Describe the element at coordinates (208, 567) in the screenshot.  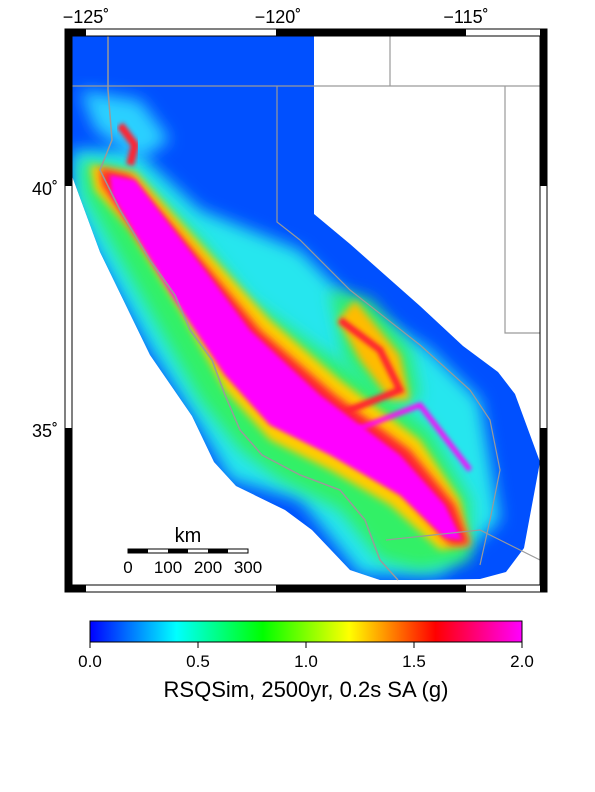
I see `scale-tick-200: 200` at that location.